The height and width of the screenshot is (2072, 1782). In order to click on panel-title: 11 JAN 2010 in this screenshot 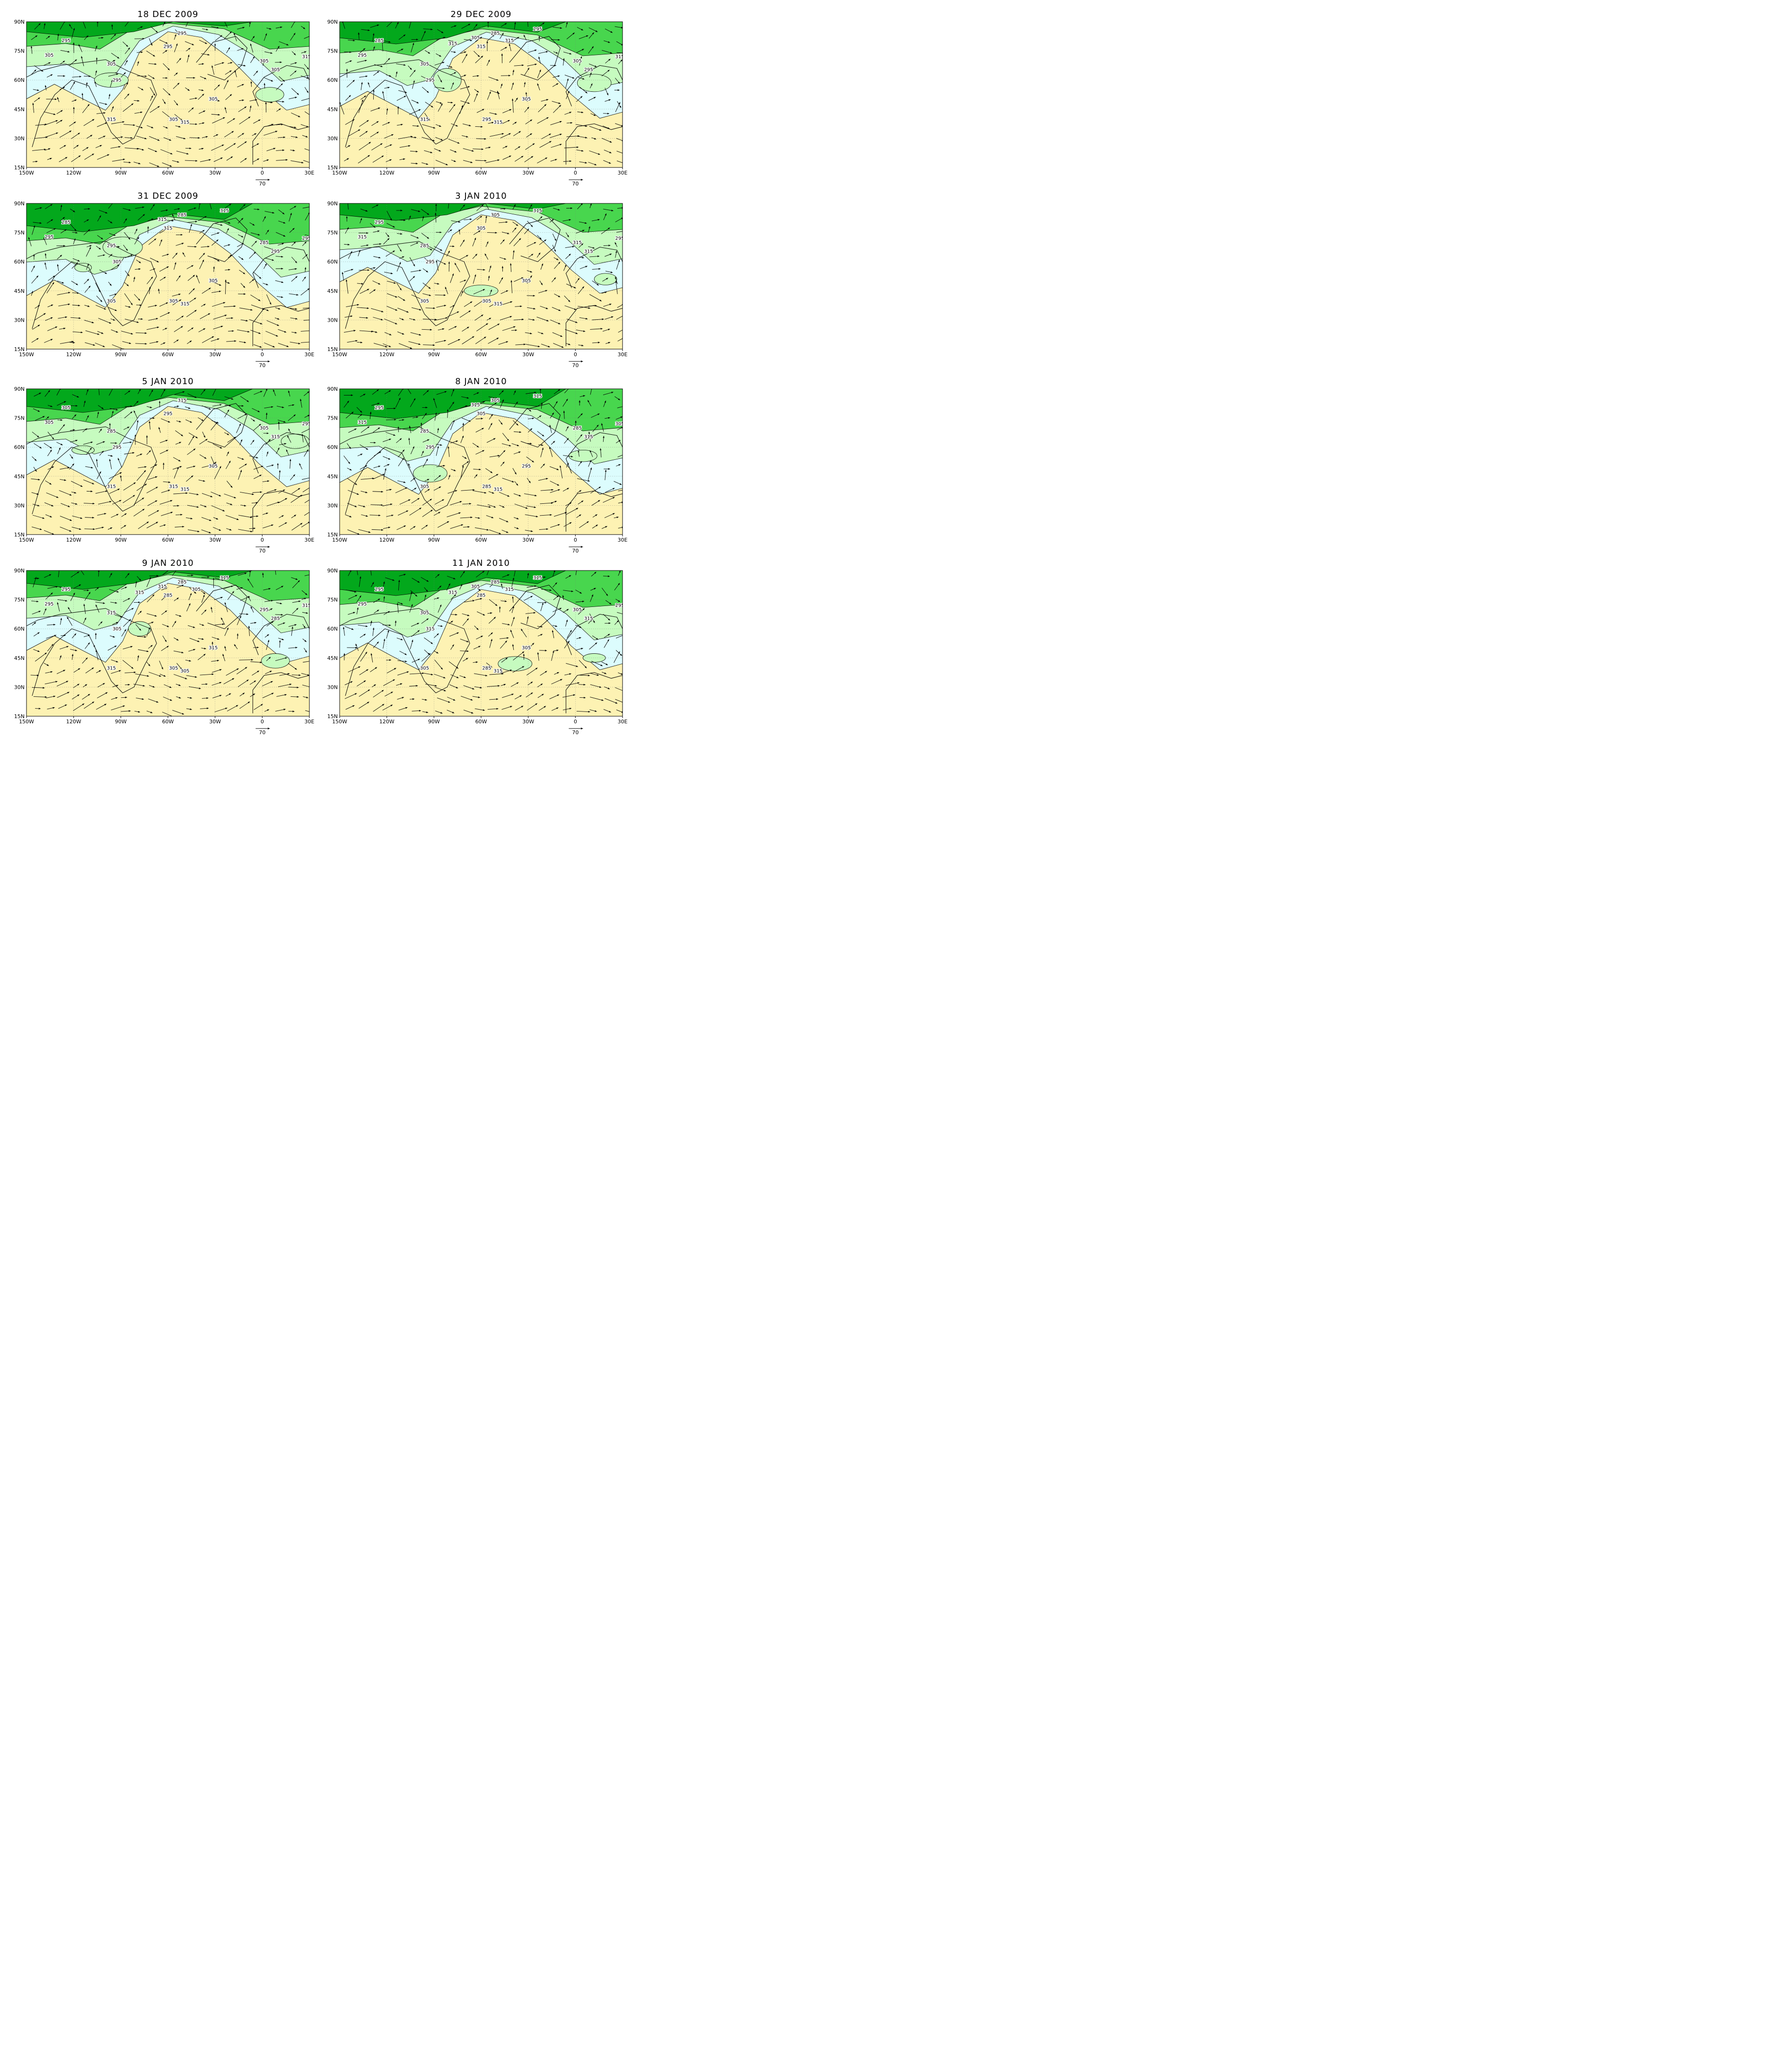, I will do `click(481, 563)`.